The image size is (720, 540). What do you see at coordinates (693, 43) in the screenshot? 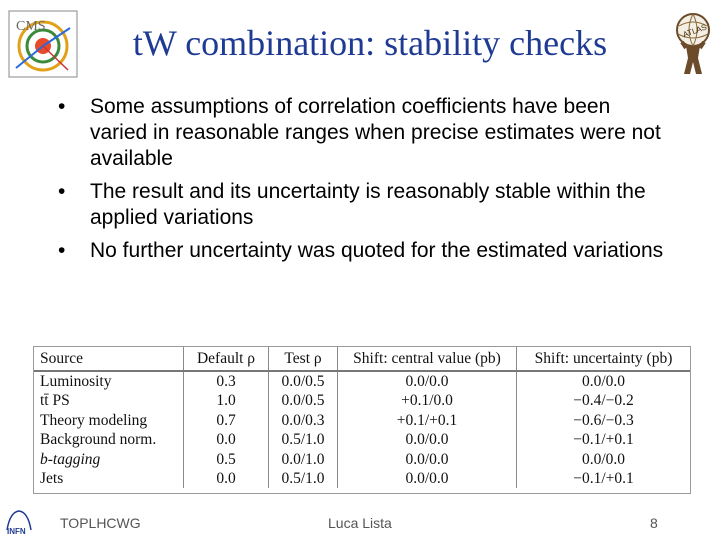
I see `atlas-logo: ATLAS` at bounding box center [693, 43].